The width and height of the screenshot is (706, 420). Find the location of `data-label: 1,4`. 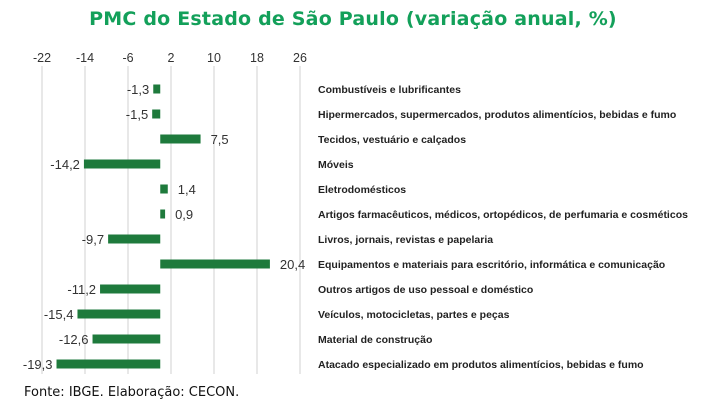

data-label: 1,4 is located at coordinates (187, 189).